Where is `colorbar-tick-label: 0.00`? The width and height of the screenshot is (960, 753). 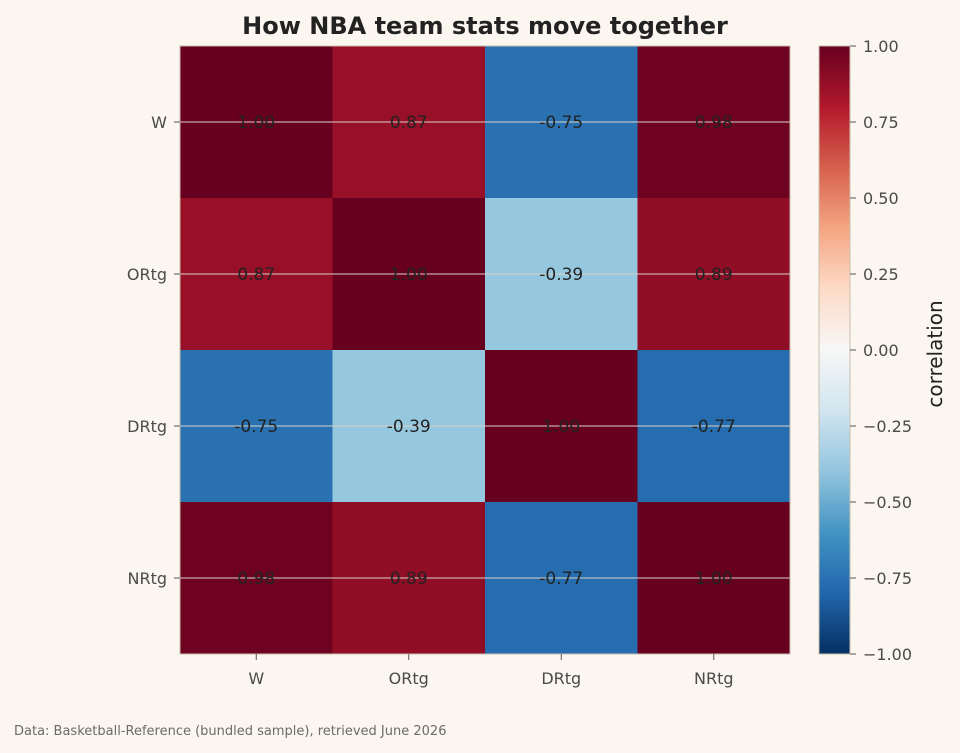
colorbar-tick-label: 0.00 is located at coordinates (881, 350).